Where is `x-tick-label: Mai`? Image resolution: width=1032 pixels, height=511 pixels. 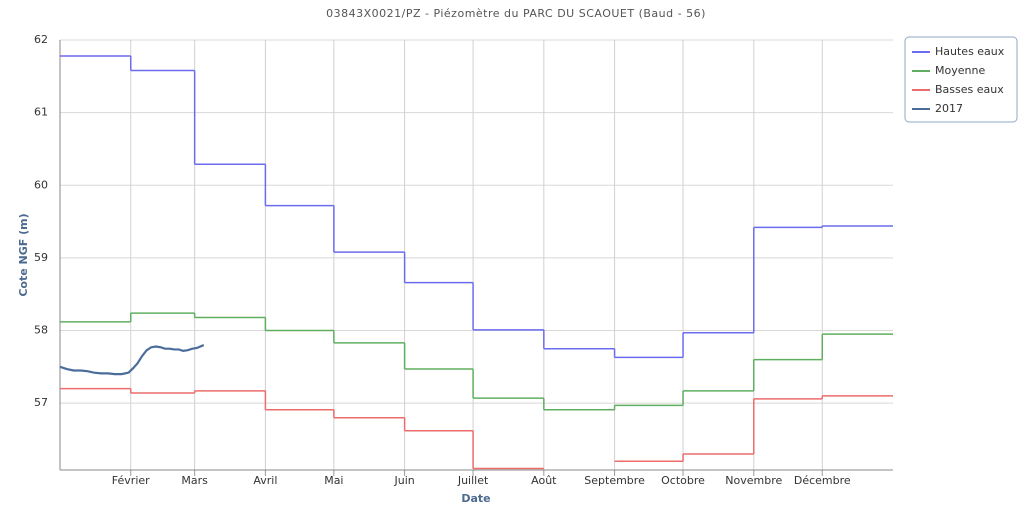
x-tick-label: Mai is located at coordinates (333, 480).